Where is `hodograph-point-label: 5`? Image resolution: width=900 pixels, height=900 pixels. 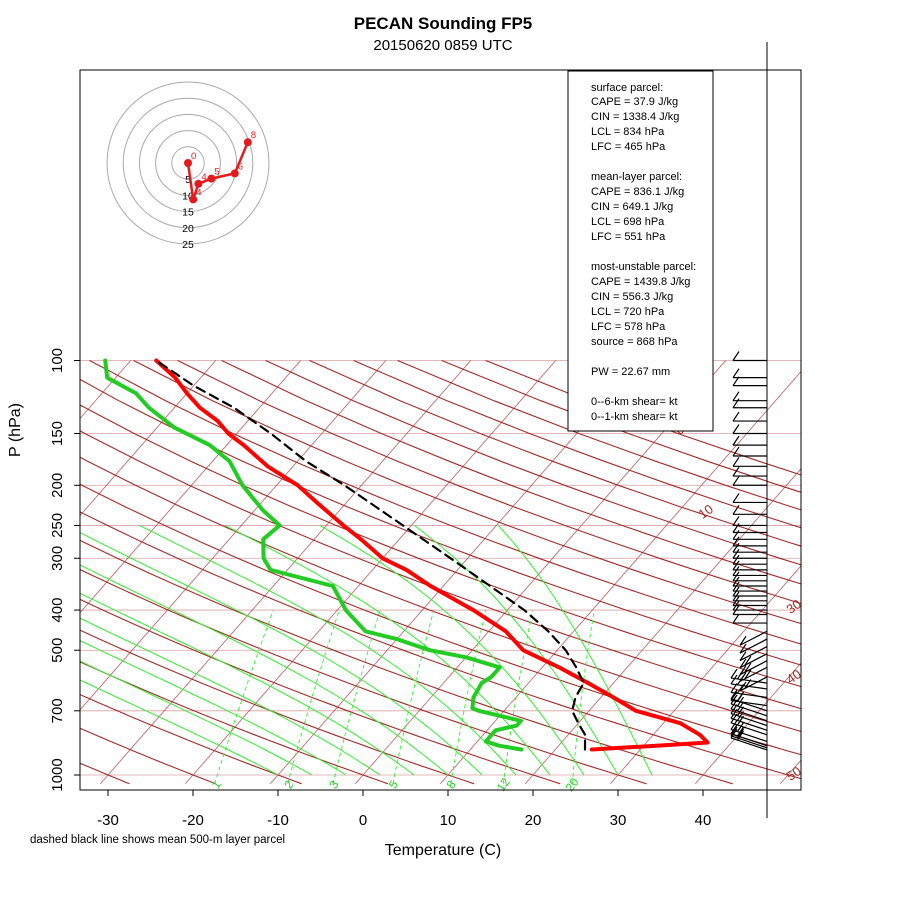
hodograph-point-label: 5 is located at coordinates (216, 172).